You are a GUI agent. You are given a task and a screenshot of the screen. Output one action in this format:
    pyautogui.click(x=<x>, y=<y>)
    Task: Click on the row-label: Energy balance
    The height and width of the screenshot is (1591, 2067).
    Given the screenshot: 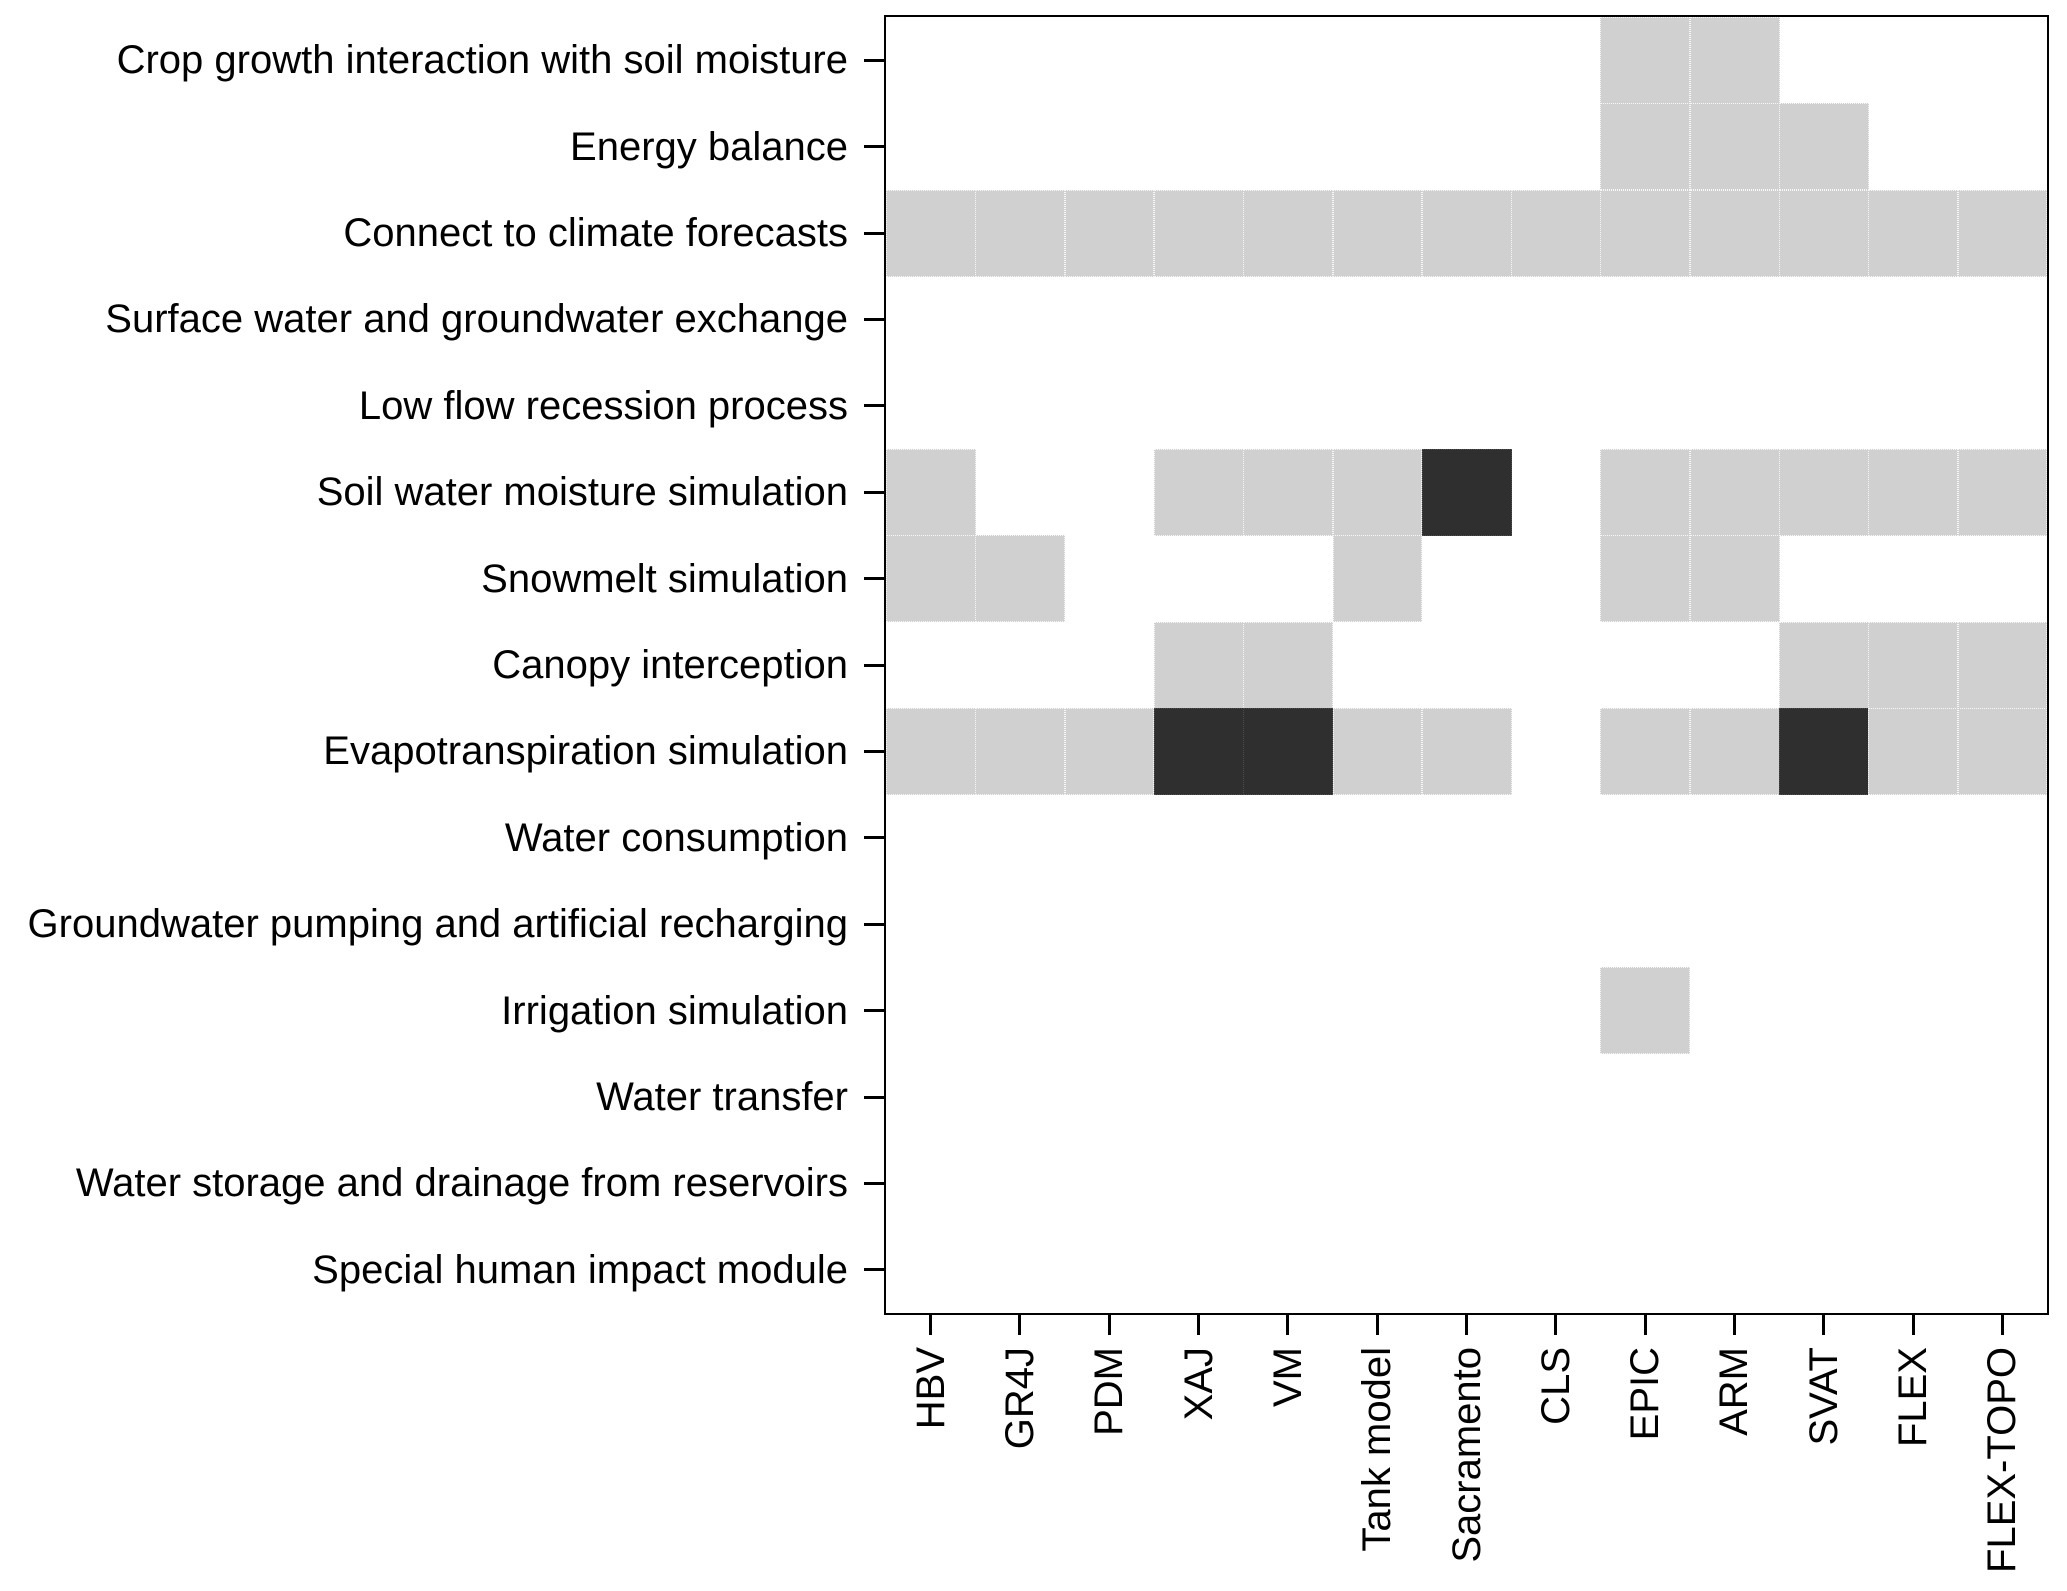 What is the action you would take?
    pyautogui.click(x=709, y=146)
    